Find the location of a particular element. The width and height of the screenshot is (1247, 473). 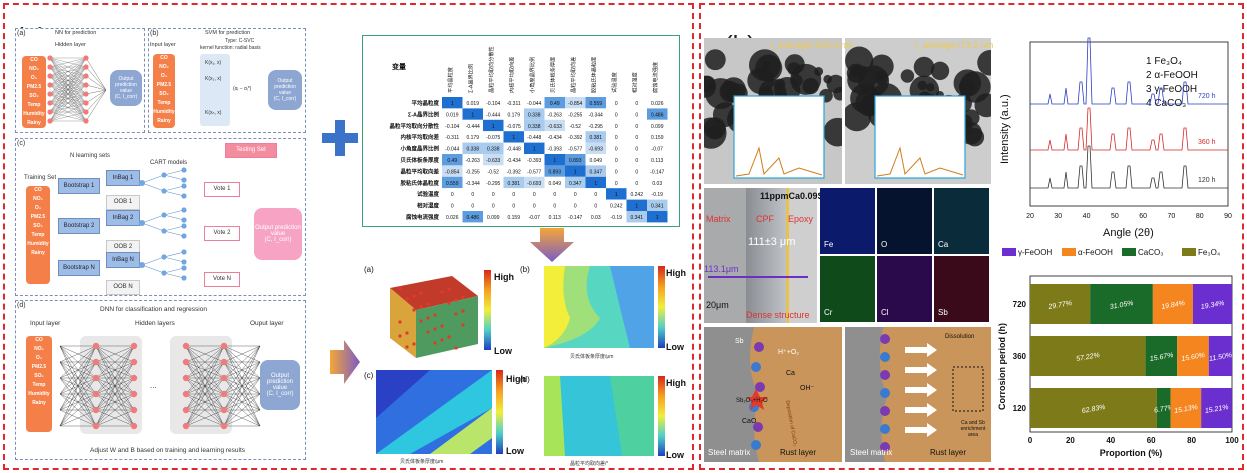

nn-output-label: Output prediction value is located at coordinates (126, 85).